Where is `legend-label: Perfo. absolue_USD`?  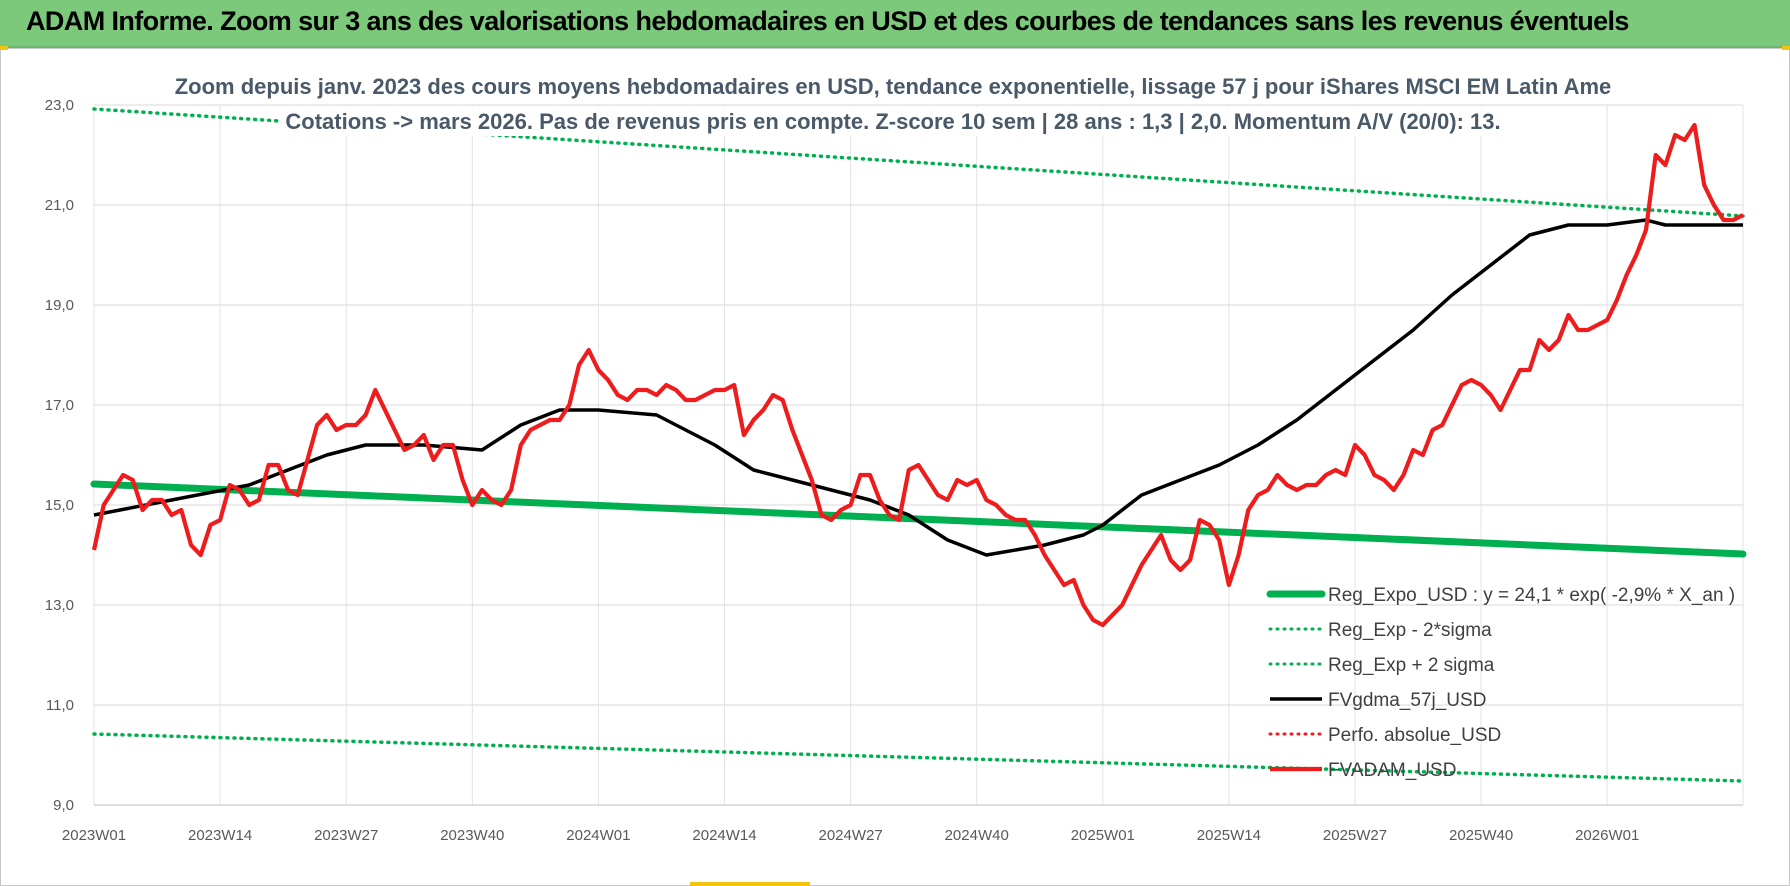
legend-label: Perfo. absolue_USD is located at coordinates (1414, 735).